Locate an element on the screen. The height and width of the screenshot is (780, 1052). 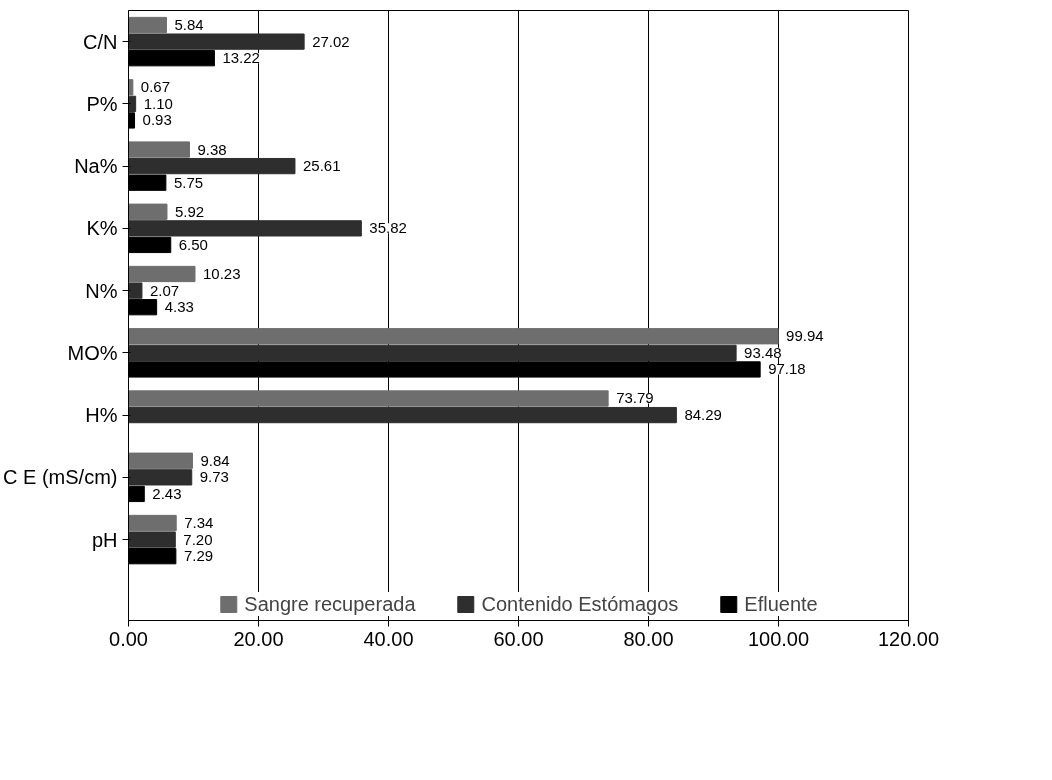
x-tick-label: 60.00 is located at coordinates (518, 638).